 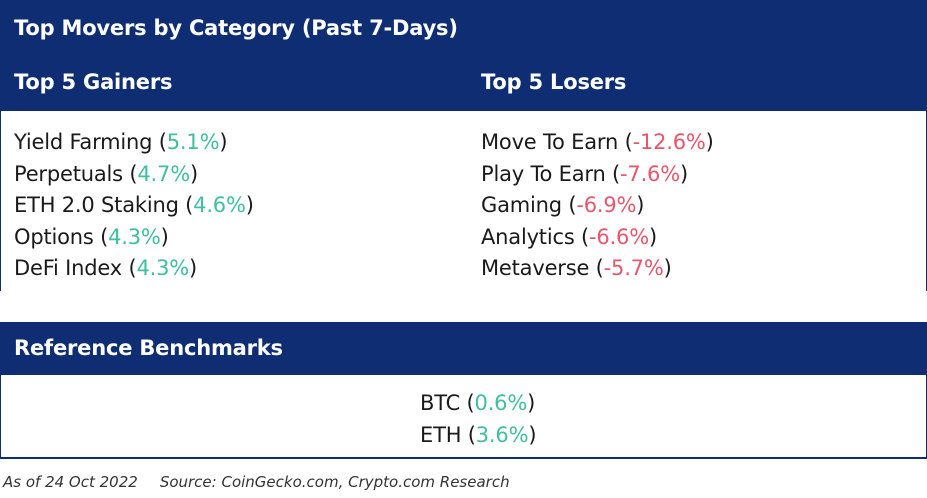 What do you see at coordinates (650, 173) in the screenshot?
I see `category-change: -7.6%` at bounding box center [650, 173].